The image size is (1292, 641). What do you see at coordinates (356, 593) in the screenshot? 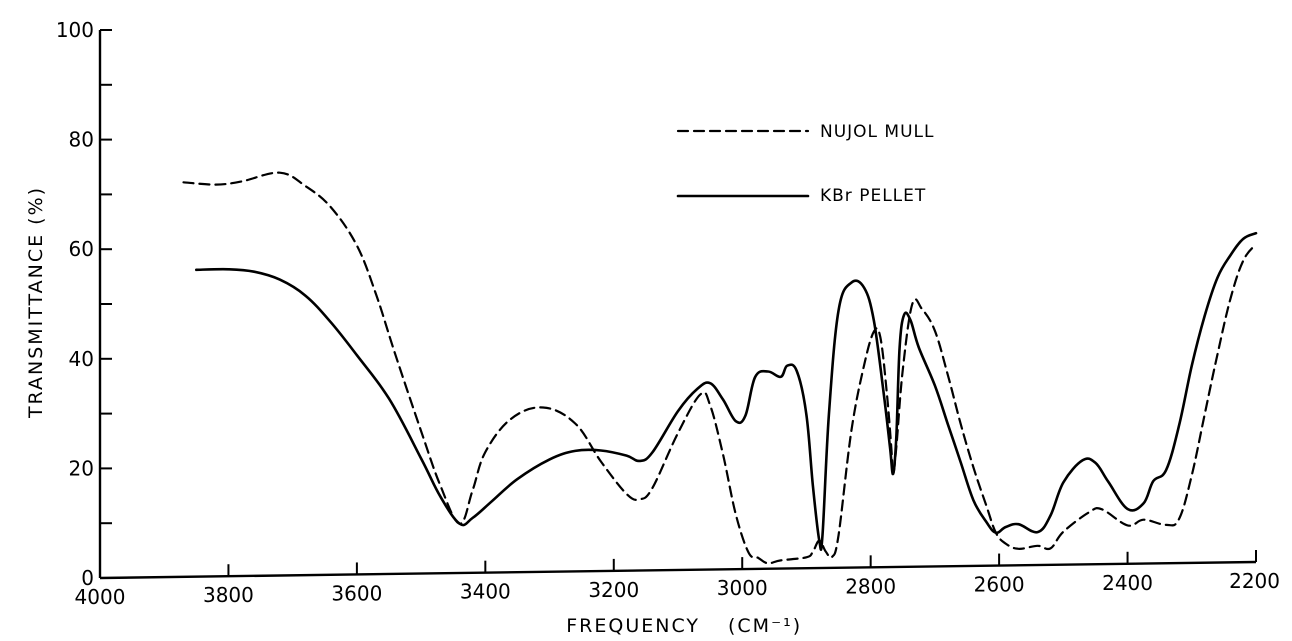
I see `x-tick-label: 3600` at bounding box center [356, 593].